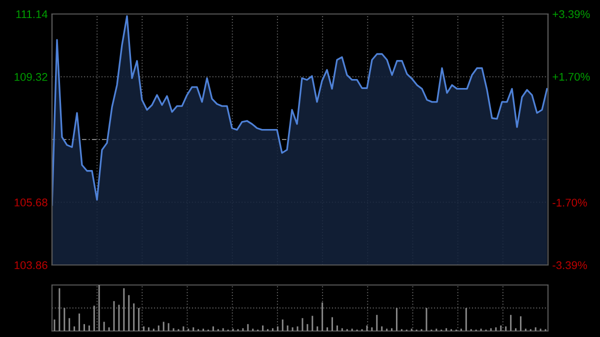 The width and height of the screenshot is (600, 337). What do you see at coordinates (571, 14) in the screenshot?
I see `y2-tick-label: +3.39%` at bounding box center [571, 14].